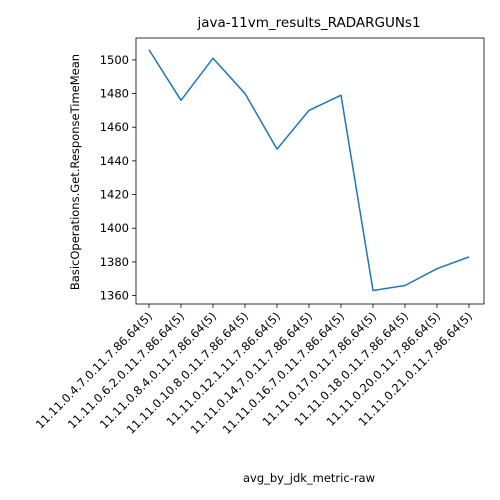 The height and width of the screenshot is (500, 500). I want to click on y-axis-label: BasicOperations.Get.ResponseTimeMean, so click(75, 172).